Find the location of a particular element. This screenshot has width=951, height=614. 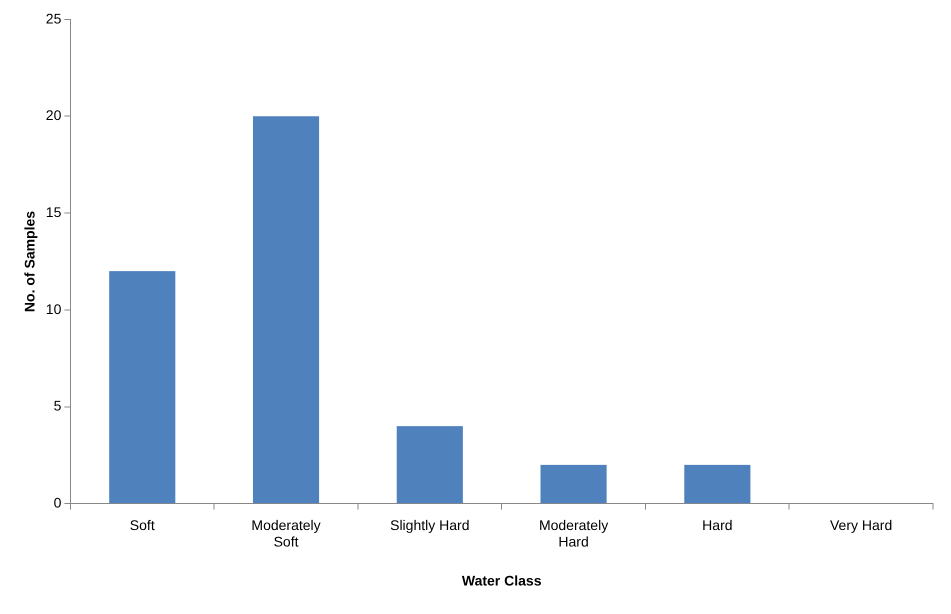

x-tick-label: Soft is located at coordinates (142, 524).